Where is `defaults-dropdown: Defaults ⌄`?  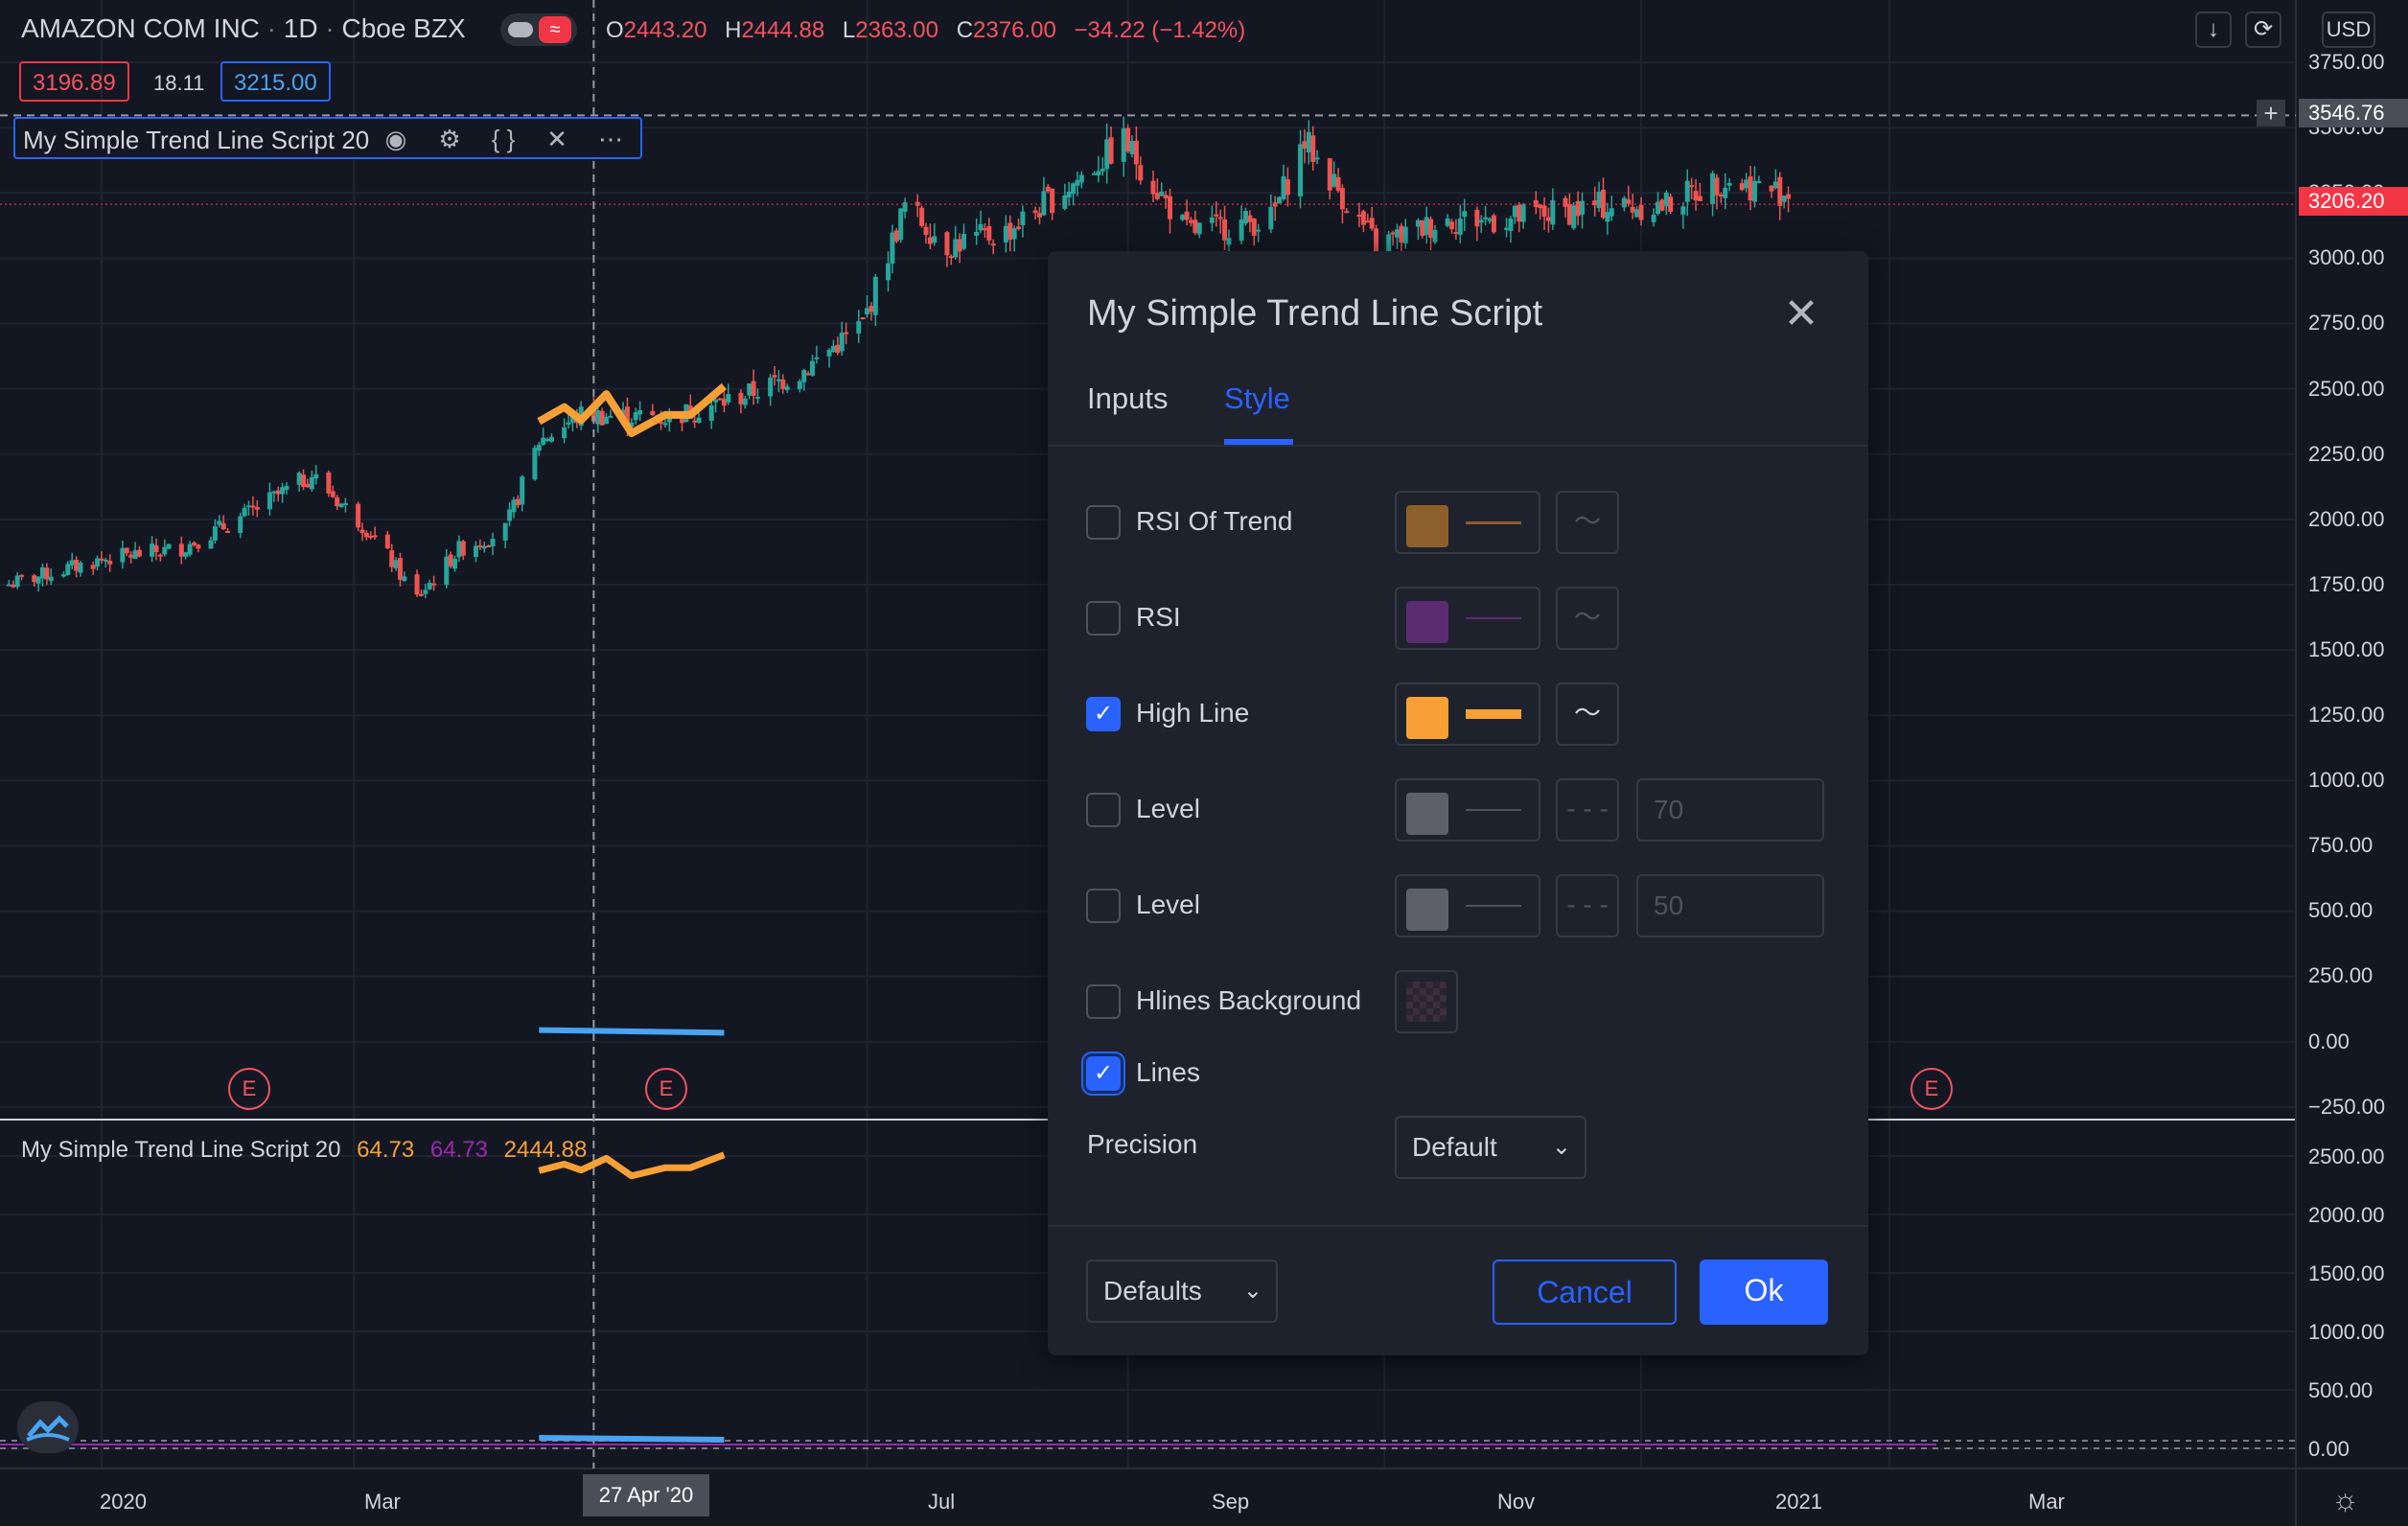 defaults-dropdown: Defaults ⌄ is located at coordinates (1182, 1291).